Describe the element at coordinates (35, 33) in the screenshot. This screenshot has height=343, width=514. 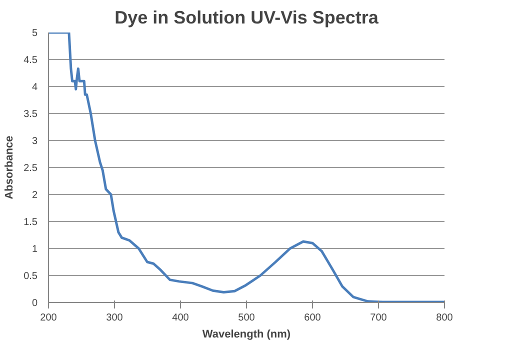
I see `y-tick-label: 5` at that location.